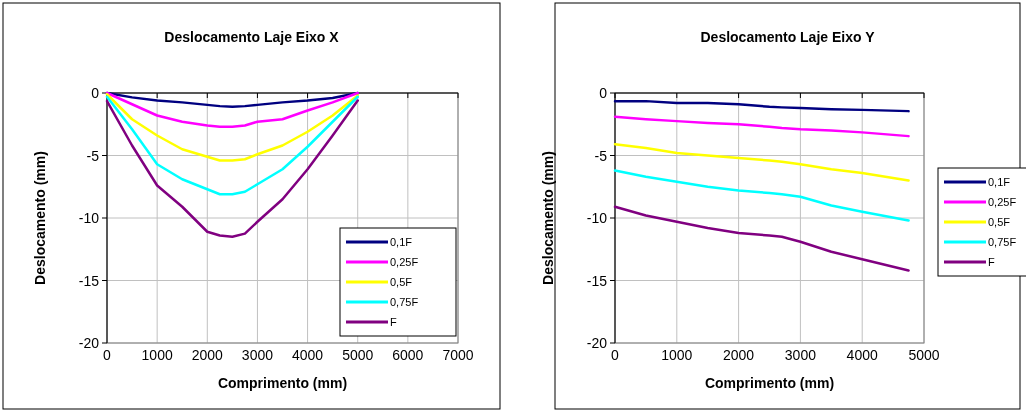 The image size is (1026, 413). I want to click on chart-title: Deslocamento Laje Eixo Y, so click(788, 37).